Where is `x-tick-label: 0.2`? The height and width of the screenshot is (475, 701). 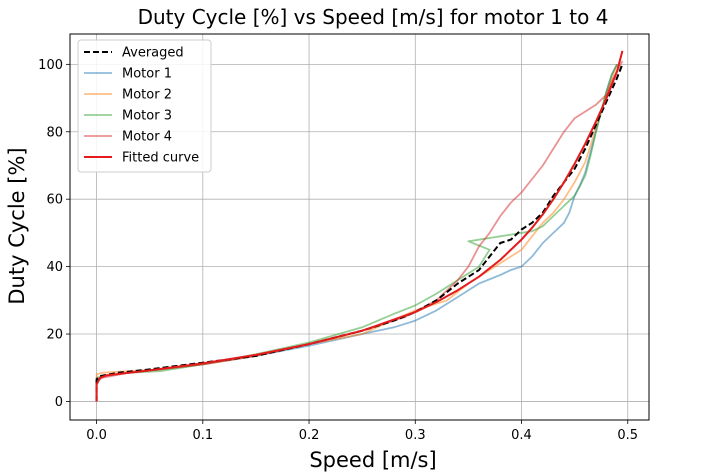
x-tick-label: 0.2 is located at coordinates (309, 435).